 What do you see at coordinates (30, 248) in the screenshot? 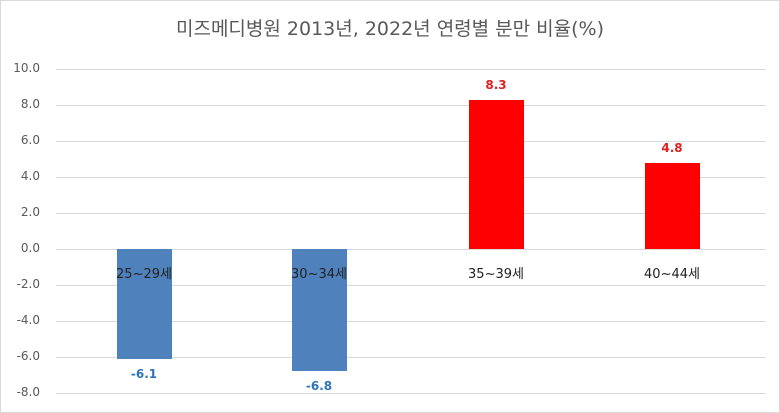
I see `y-tick-label: 0.0` at bounding box center [30, 248].